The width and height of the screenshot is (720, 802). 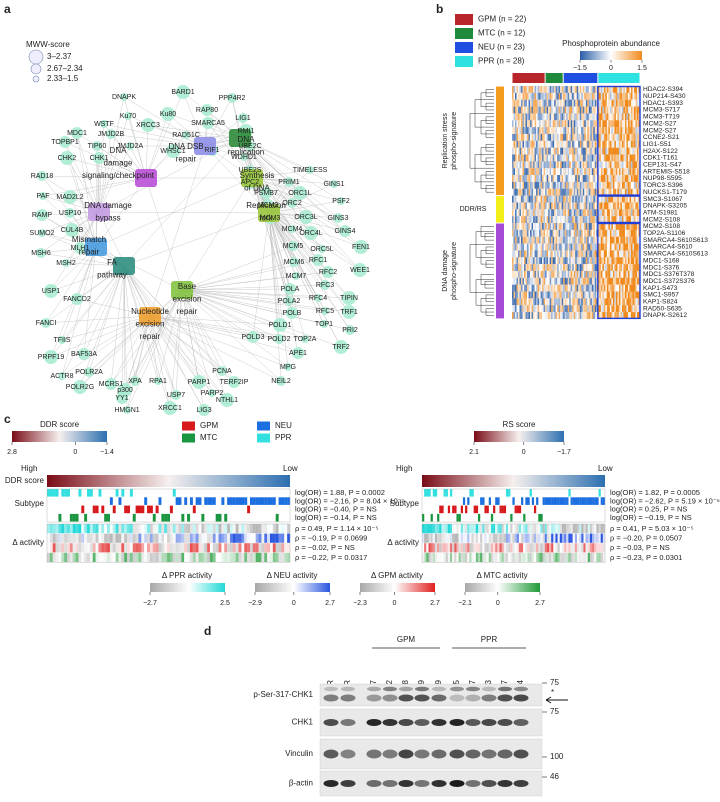 What do you see at coordinates (619, 271) in the screenshot?
I see `highlight-box` at bounding box center [619, 271].